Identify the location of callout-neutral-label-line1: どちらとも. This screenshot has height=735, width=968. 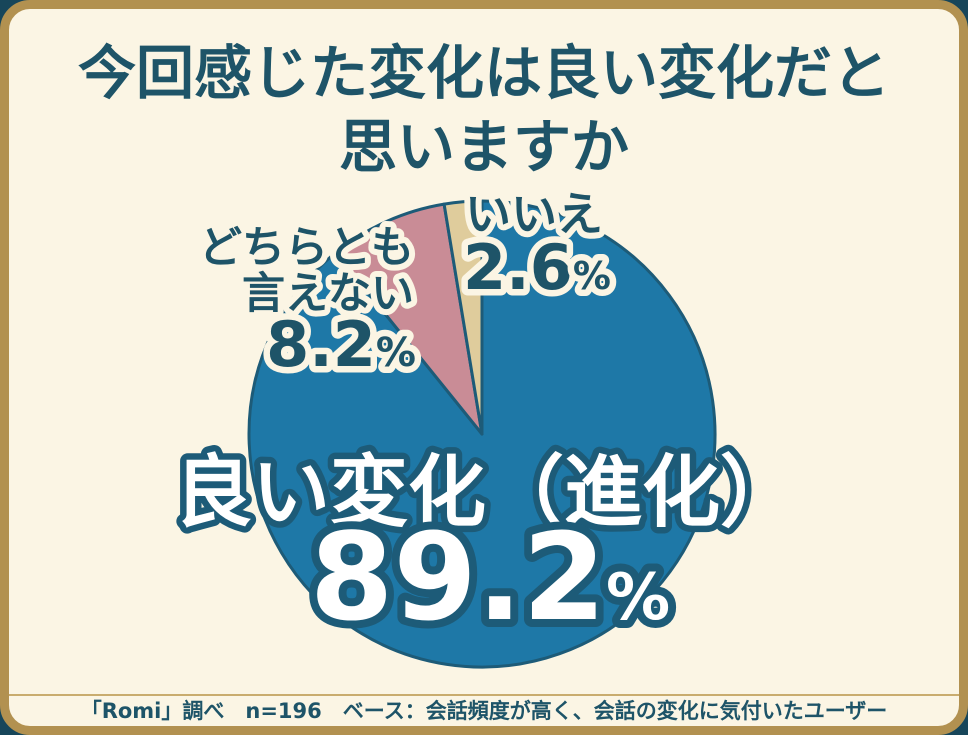
(306, 248).